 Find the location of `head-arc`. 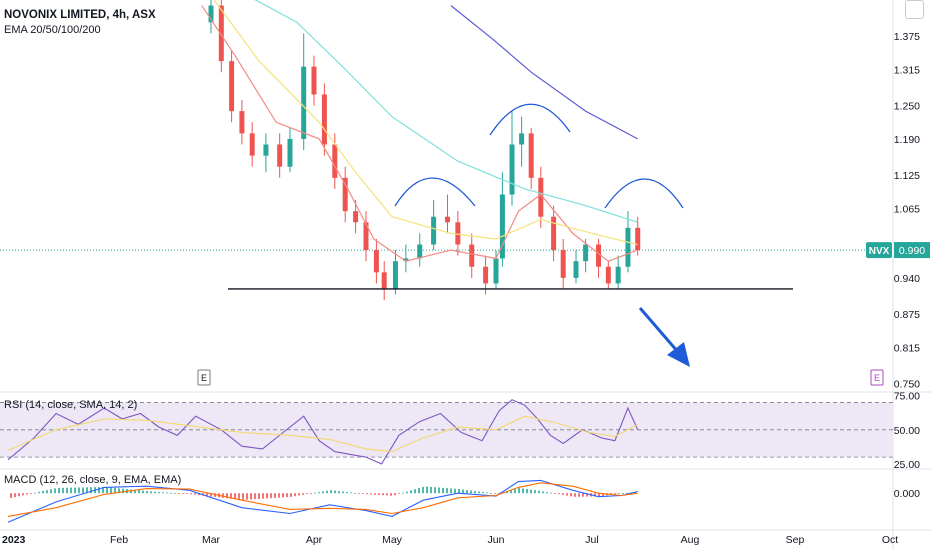

head-arc is located at coordinates (530, 119).